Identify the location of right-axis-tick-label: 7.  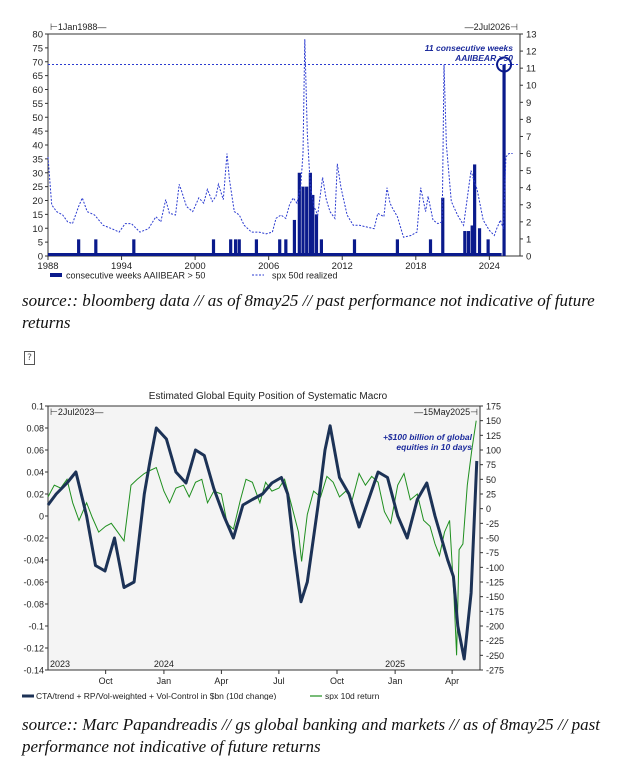
(528, 137).